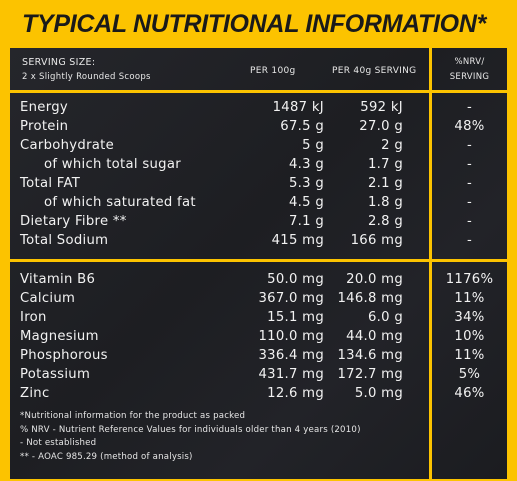 This screenshot has width=517, height=481. I want to click on nutrient-name: Carbohydrate, so click(67, 145).